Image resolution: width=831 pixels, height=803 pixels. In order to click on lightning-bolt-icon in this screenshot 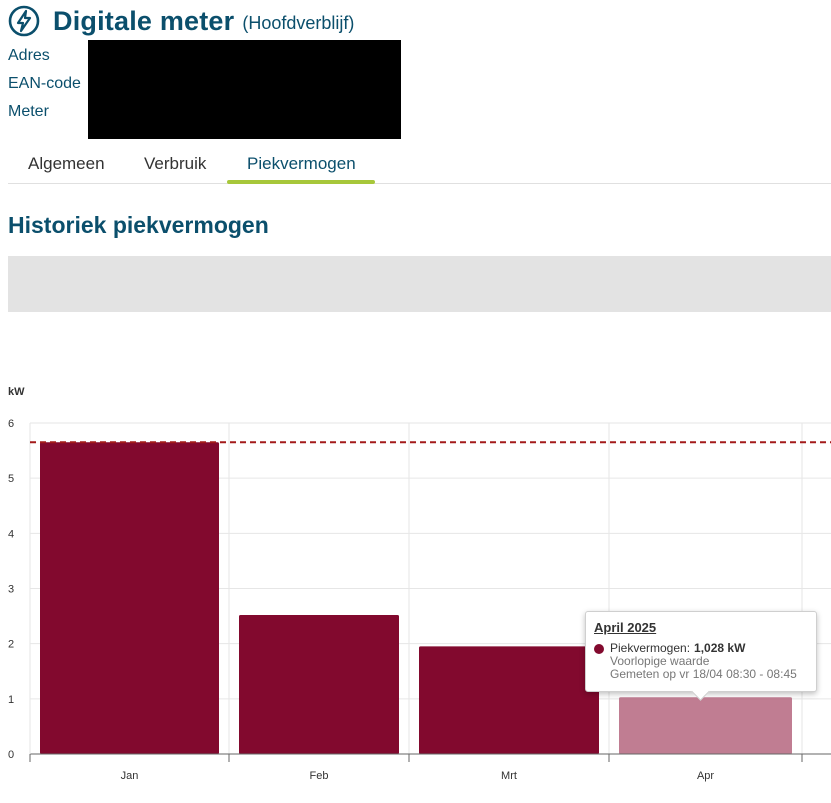, I will do `click(24, 21)`.